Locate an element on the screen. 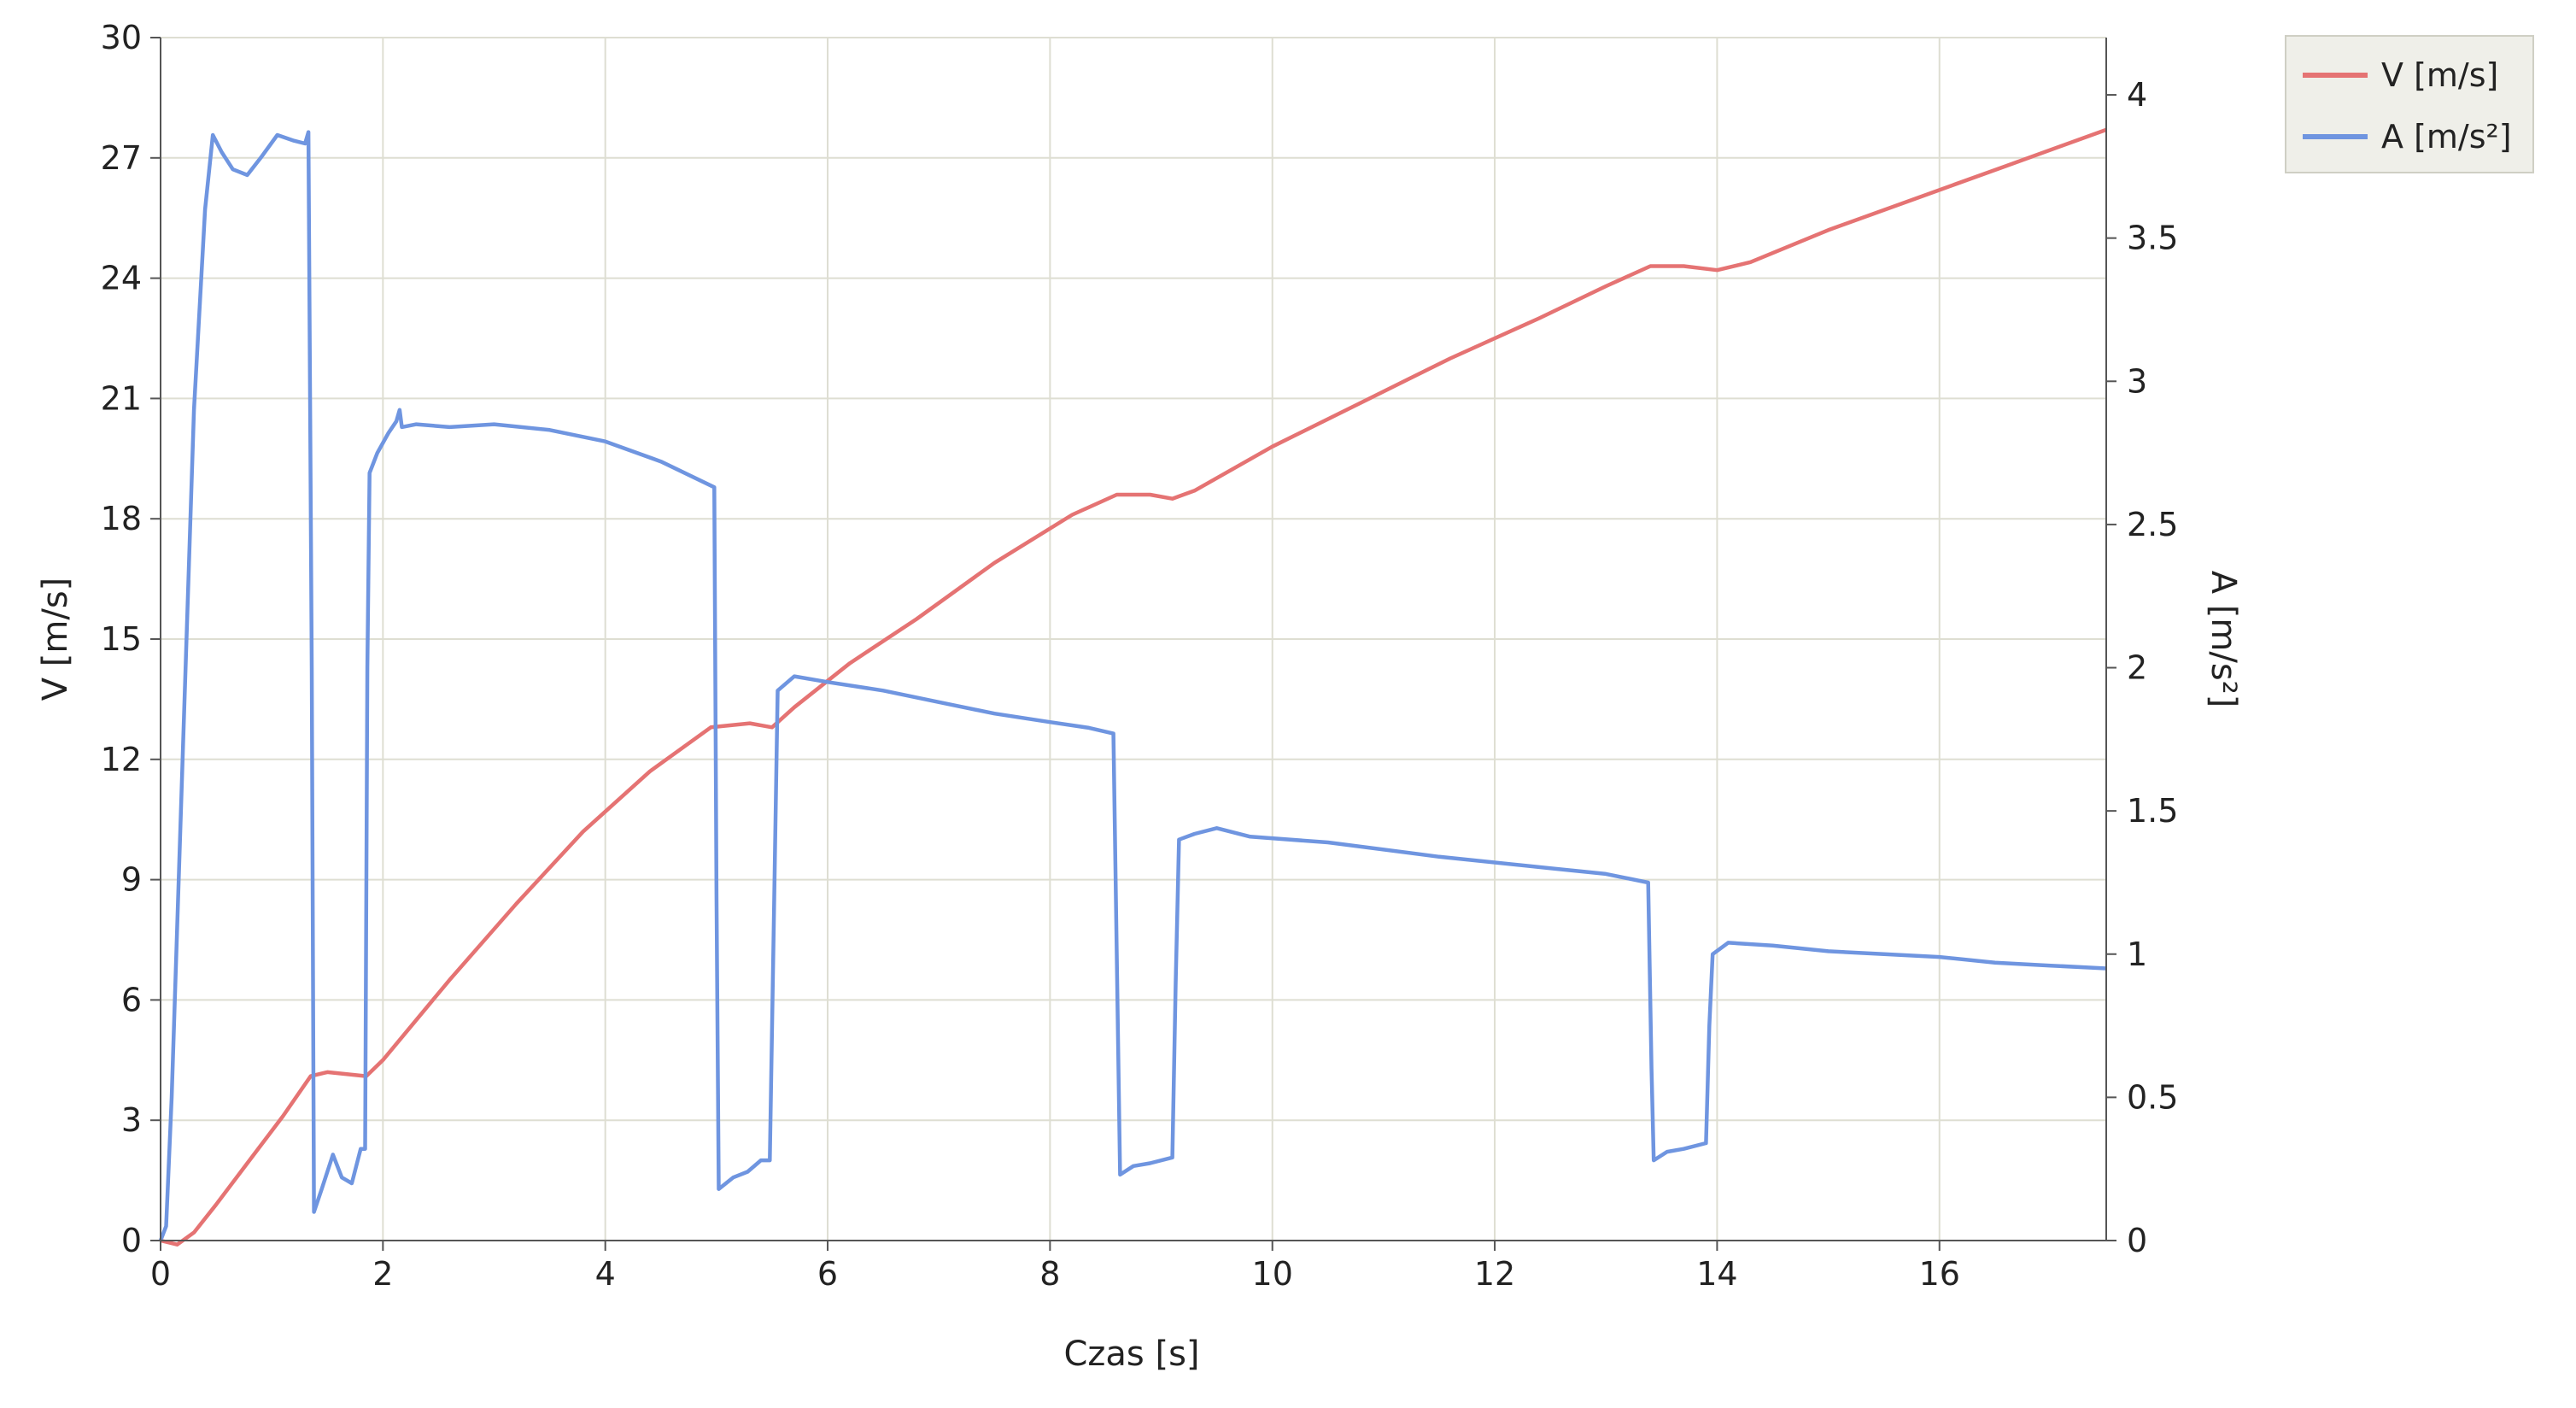 This screenshot has height=1408, width=2576. y2-tick-label: 4 is located at coordinates (2137, 95).